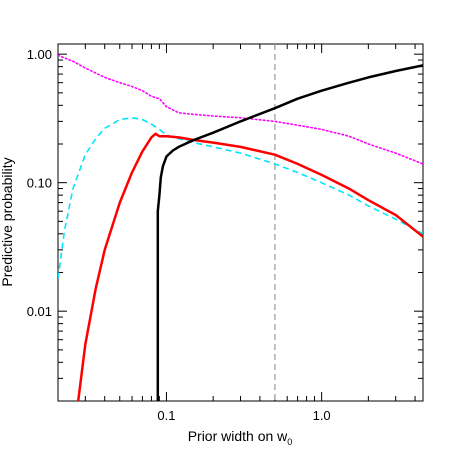 This screenshot has height=458, width=458. Describe the element at coordinates (240, 437) in the screenshot. I see `x-axis-label: Prior width on w0` at that location.